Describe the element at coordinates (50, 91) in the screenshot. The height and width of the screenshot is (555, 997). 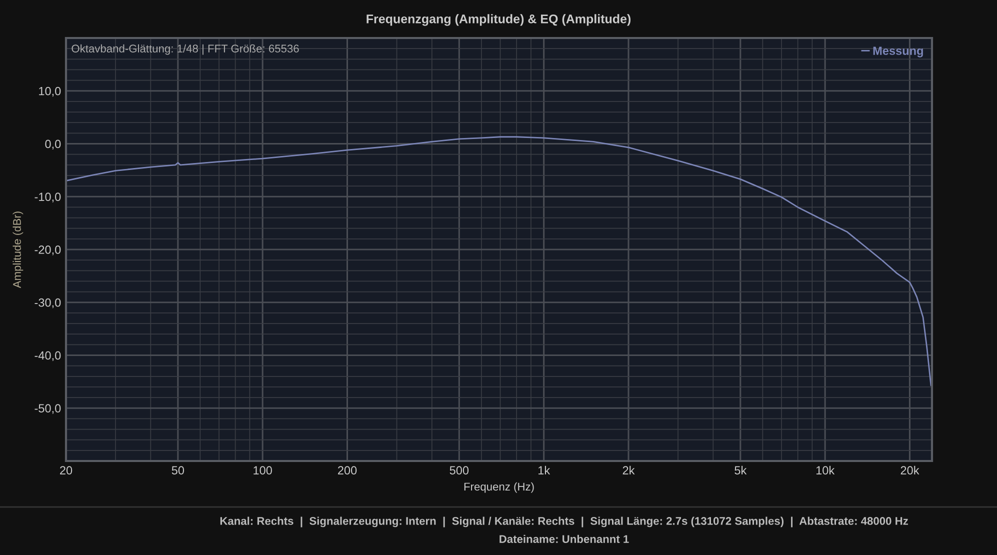
I see `y-tick-label: 10,0` at that location.